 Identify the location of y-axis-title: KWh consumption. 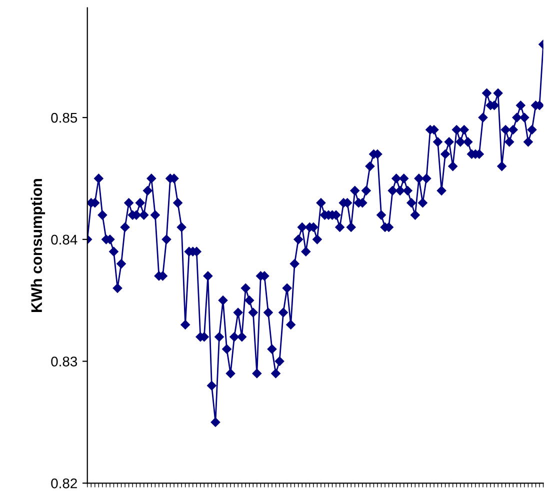
(38, 245).